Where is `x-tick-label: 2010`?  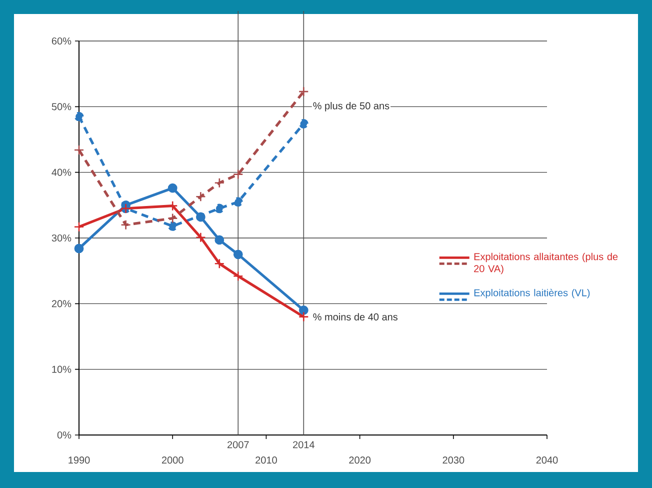
x-tick-label: 2010 is located at coordinates (266, 460).